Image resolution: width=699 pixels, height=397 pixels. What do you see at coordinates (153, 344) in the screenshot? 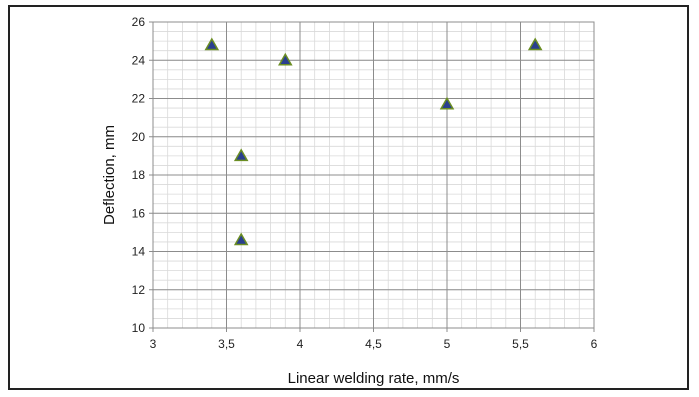
I see `x-tick-label: 3` at bounding box center [153, 344].